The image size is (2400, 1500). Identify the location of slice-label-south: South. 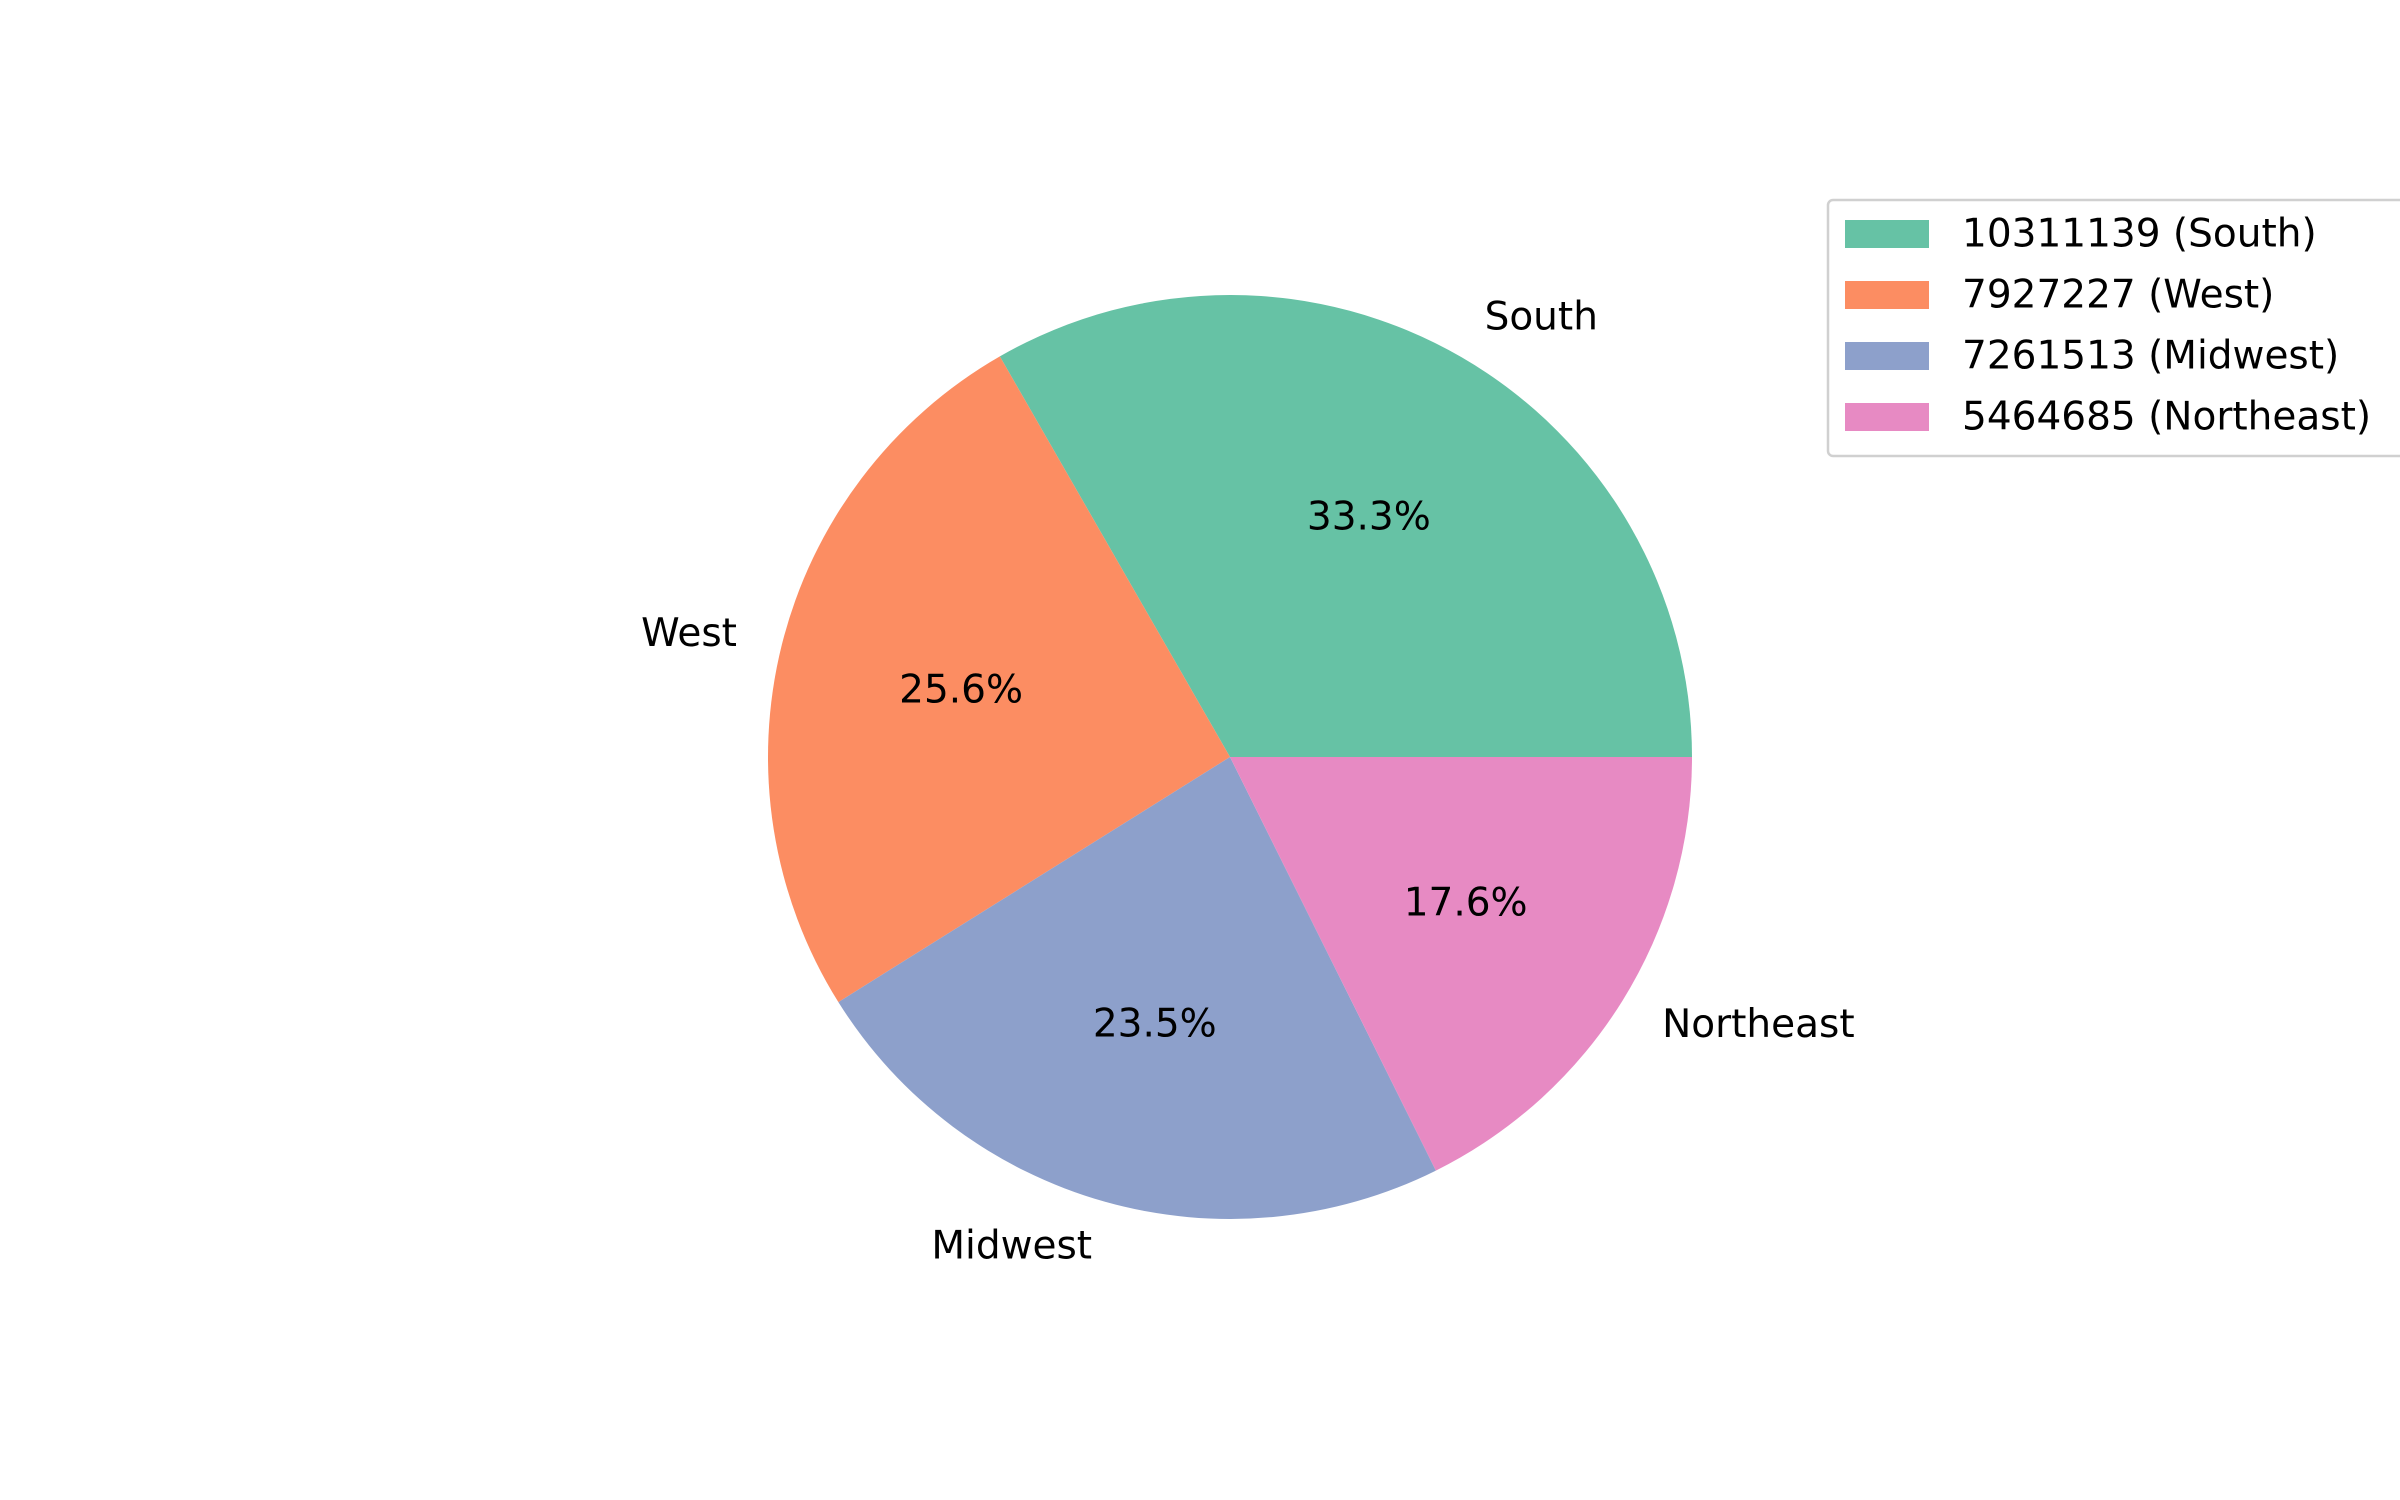
(1541, 317).